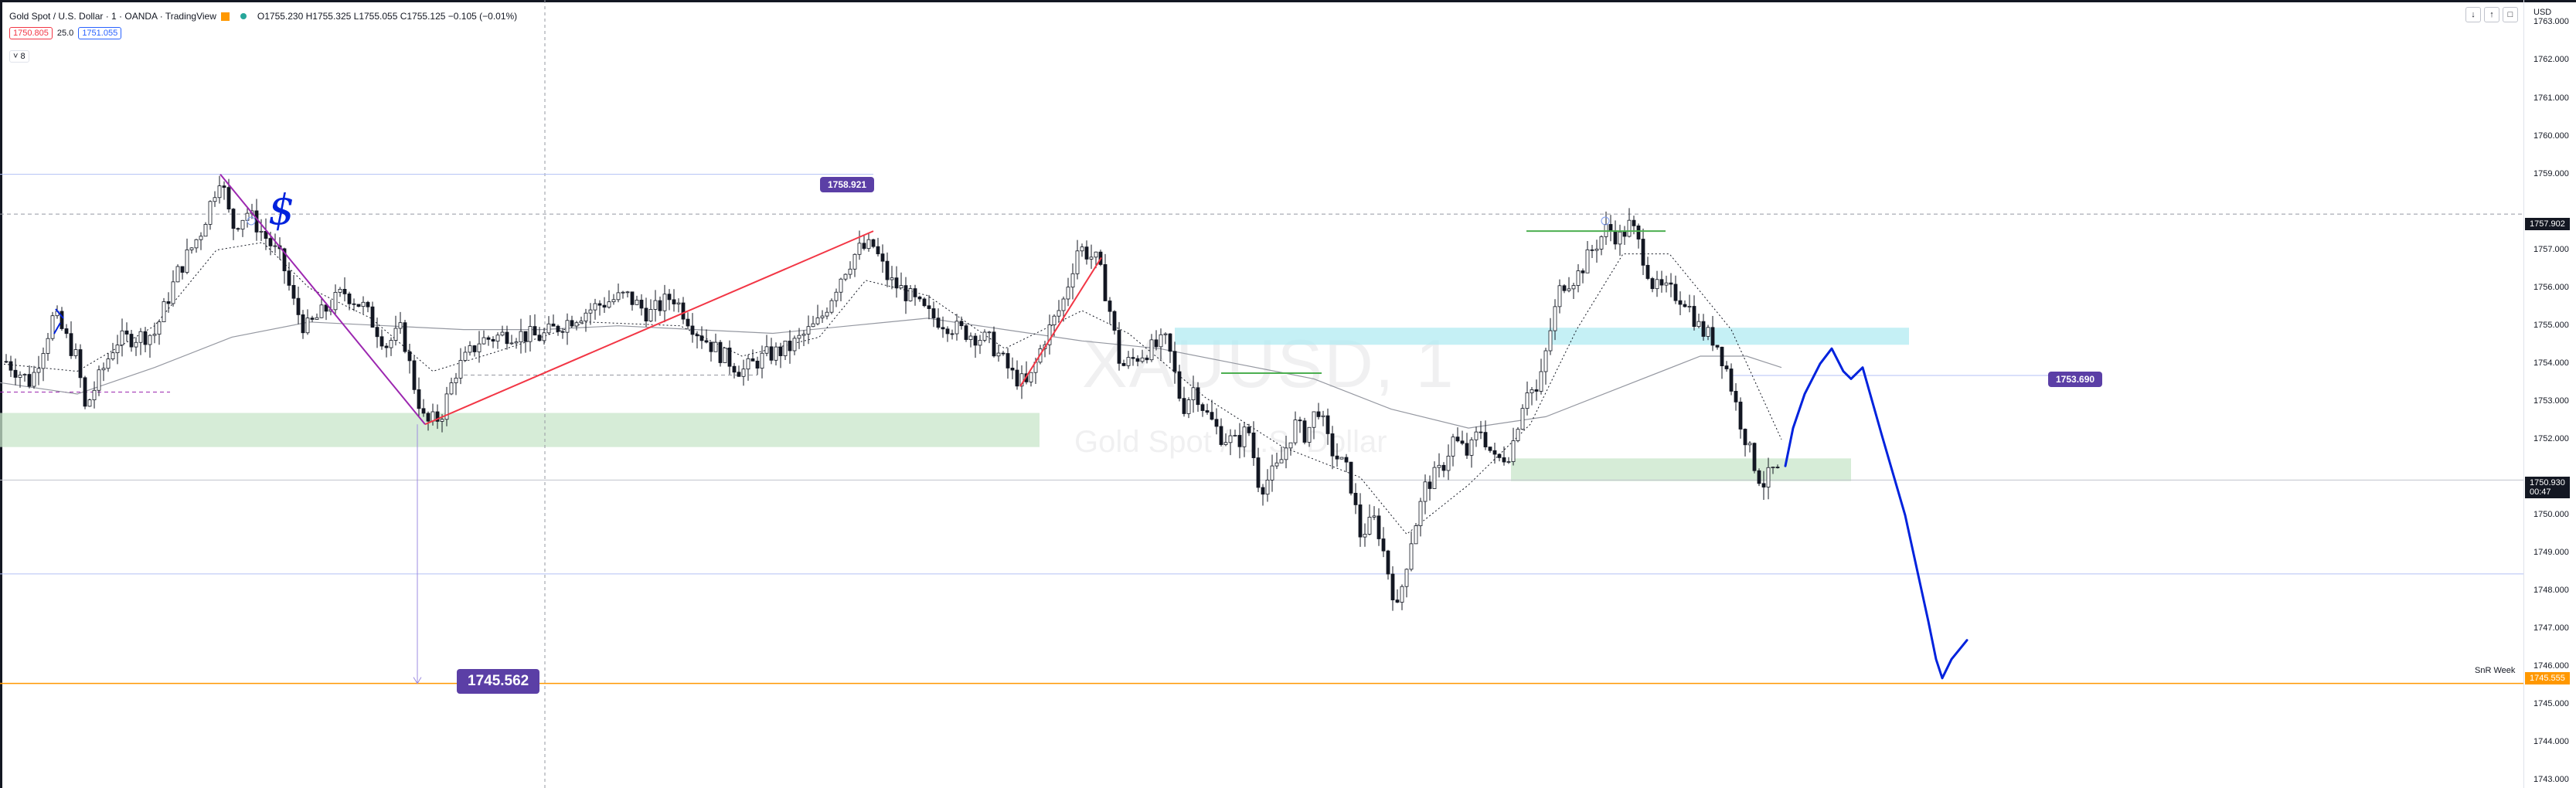 The width and height of the screenshot is (2576, 788). Describe the element at coordinates (2542, 12) in the screenshot. I see `currency-selector: USD` at that location.